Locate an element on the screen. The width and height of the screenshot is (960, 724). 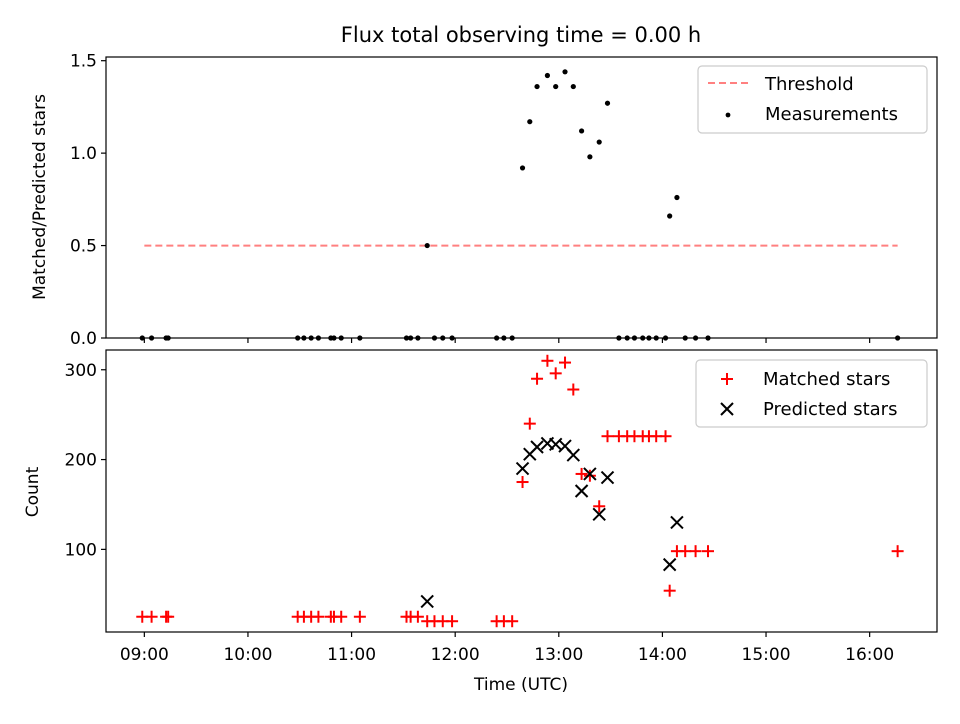
y-tick-label: 100 is located at coordinates (81, 550).